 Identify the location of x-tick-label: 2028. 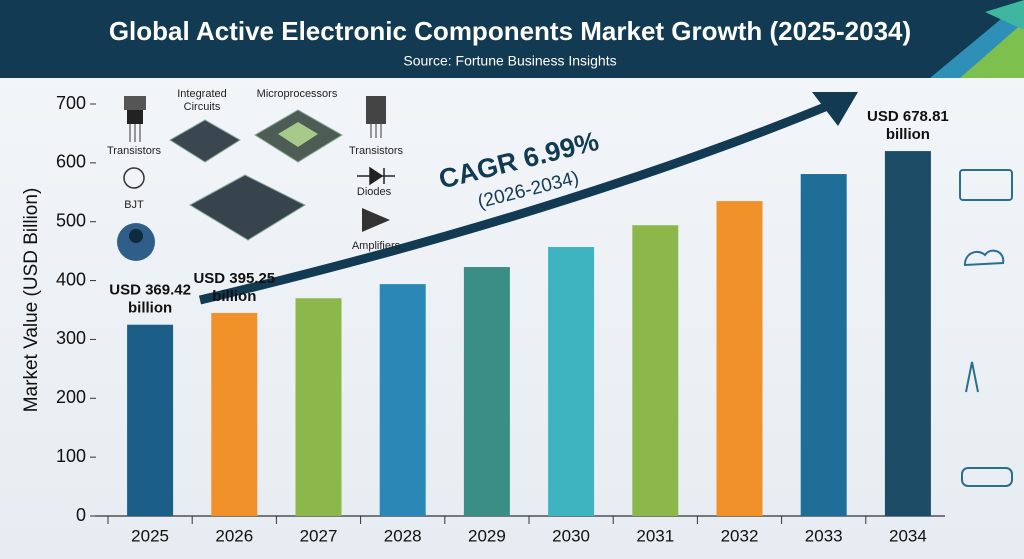
(403, 535).